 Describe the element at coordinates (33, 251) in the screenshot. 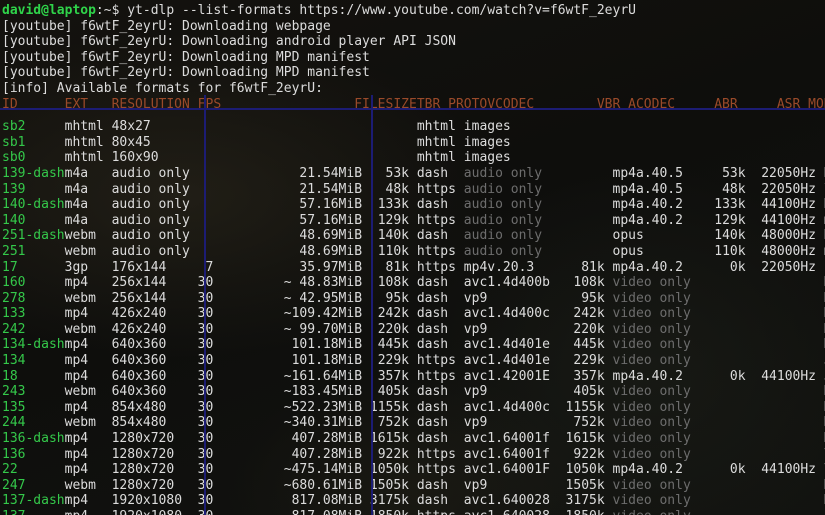

I see `cell-id: 251` at that location.